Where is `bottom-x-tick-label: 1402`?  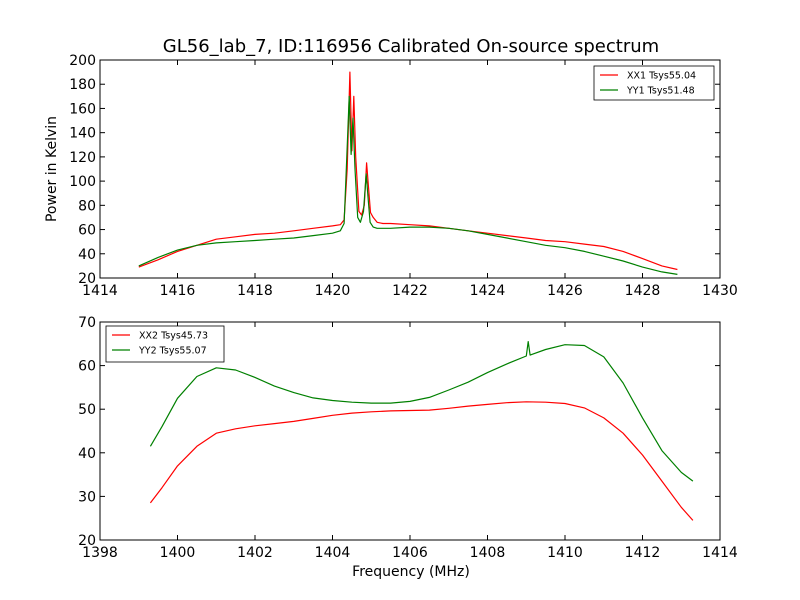
bottom-x-tick-label: 1402 is located at coordinates (255, 553).